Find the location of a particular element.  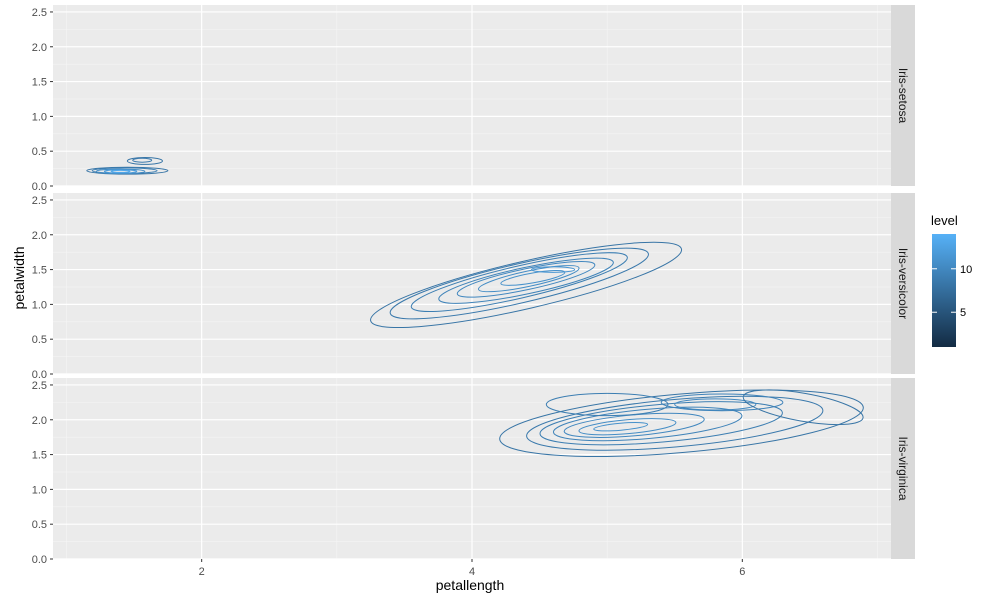

x-axis-title: petallength is located at coordinates (470, 585).